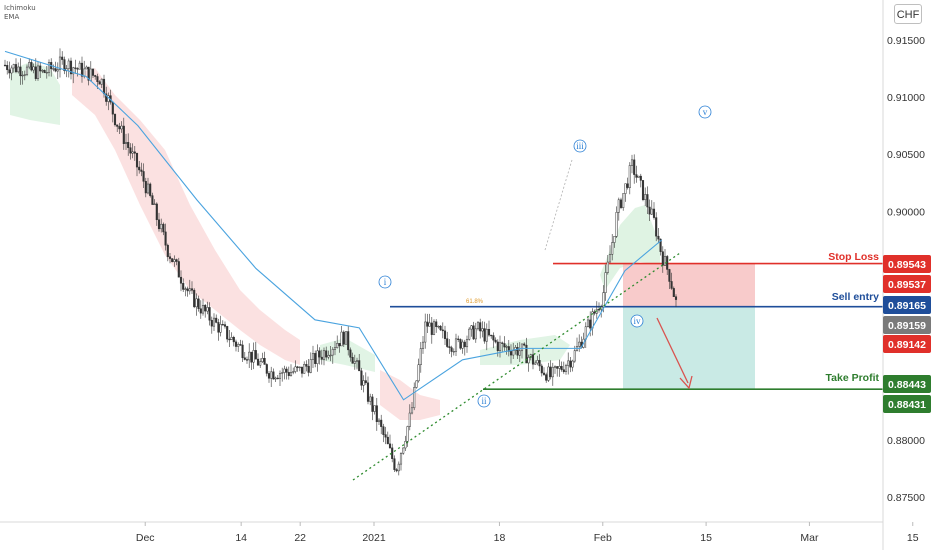  What do you see at coordinates (907, 345) in the screenshot?
I see `price-tag-text: 0.89142` at bounding box center [907, 345].